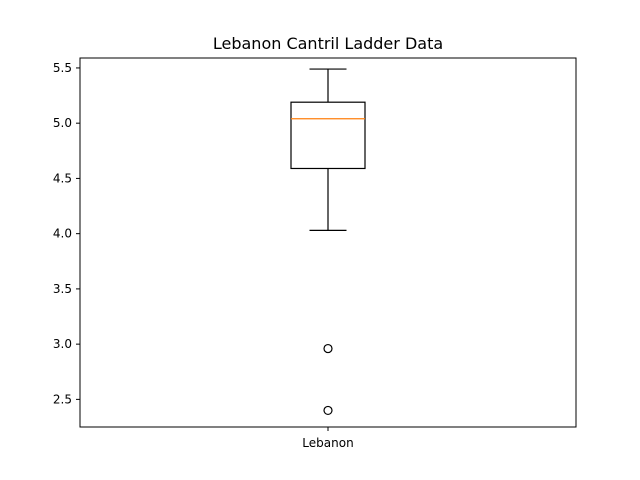 Image resolution: width=640 pixels, height=480 pixels. Describe the element at coordinates (62, 399) in the screenshot. I see `y-tick-label: 2.5` at that location.